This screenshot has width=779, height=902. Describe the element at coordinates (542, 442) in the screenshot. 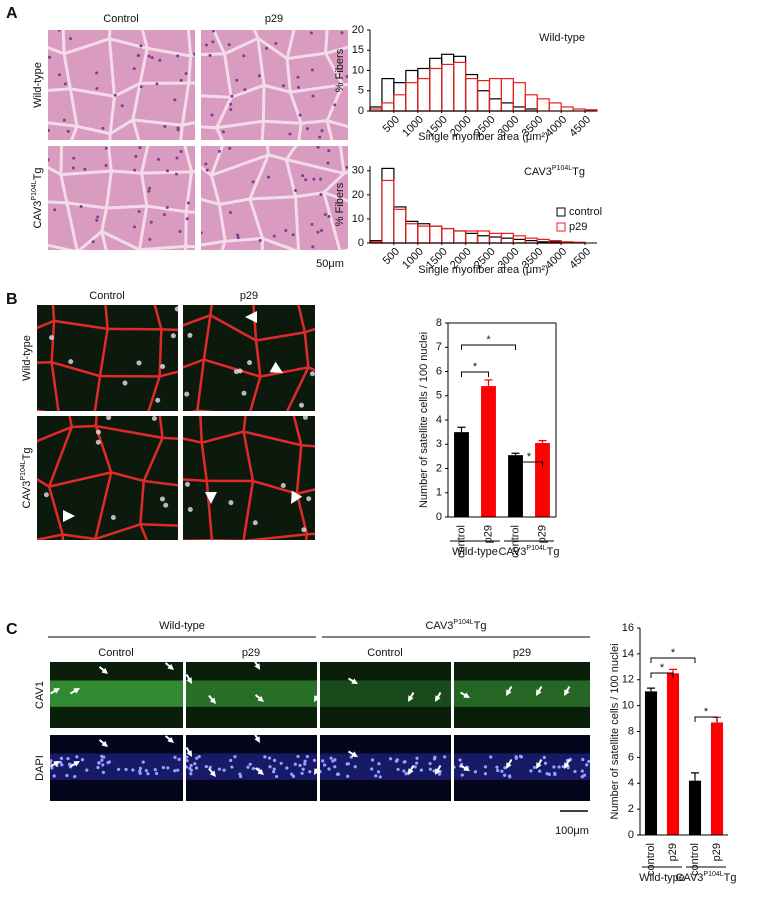

I see `error-bar` at that location.